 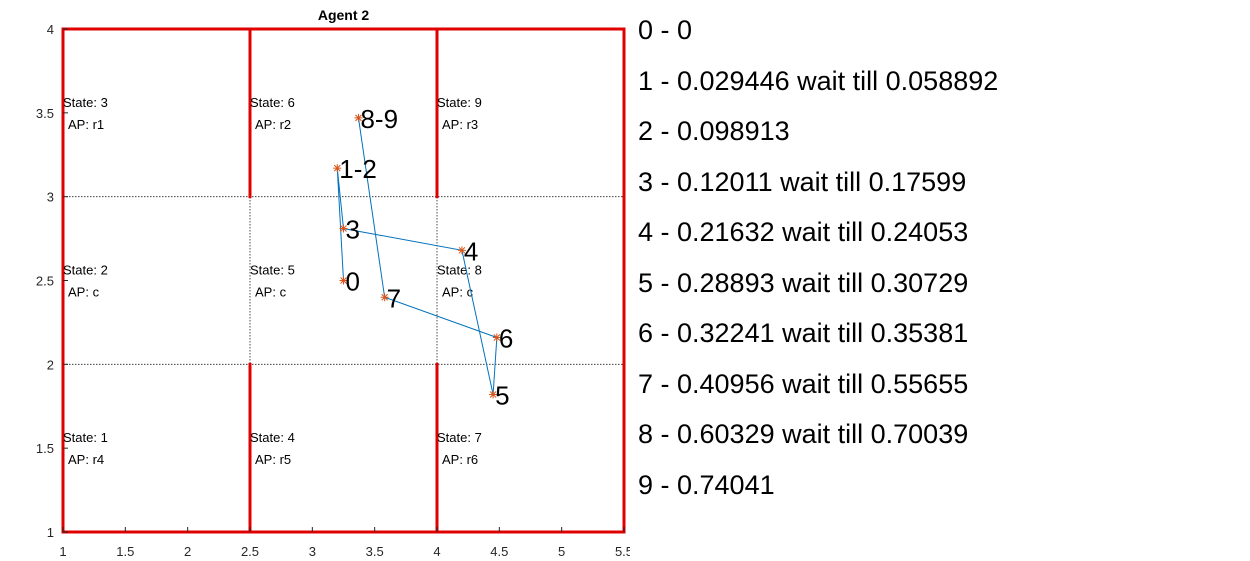 I want to click on access-point-label: AP: r5, so click(x=273, y=459).